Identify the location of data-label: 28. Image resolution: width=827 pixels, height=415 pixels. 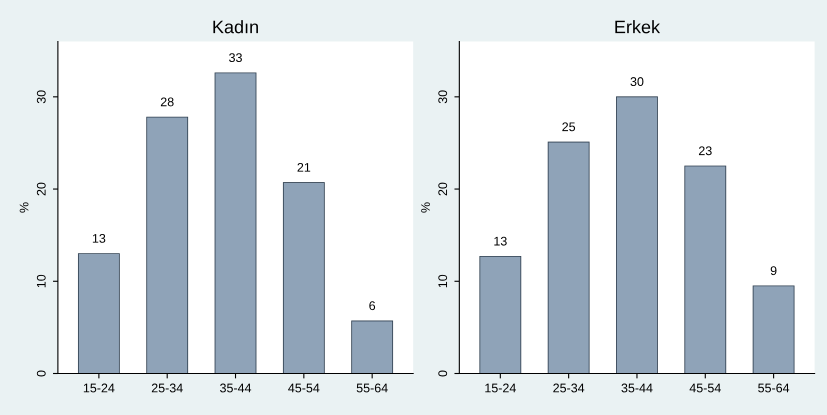
(167, 101).